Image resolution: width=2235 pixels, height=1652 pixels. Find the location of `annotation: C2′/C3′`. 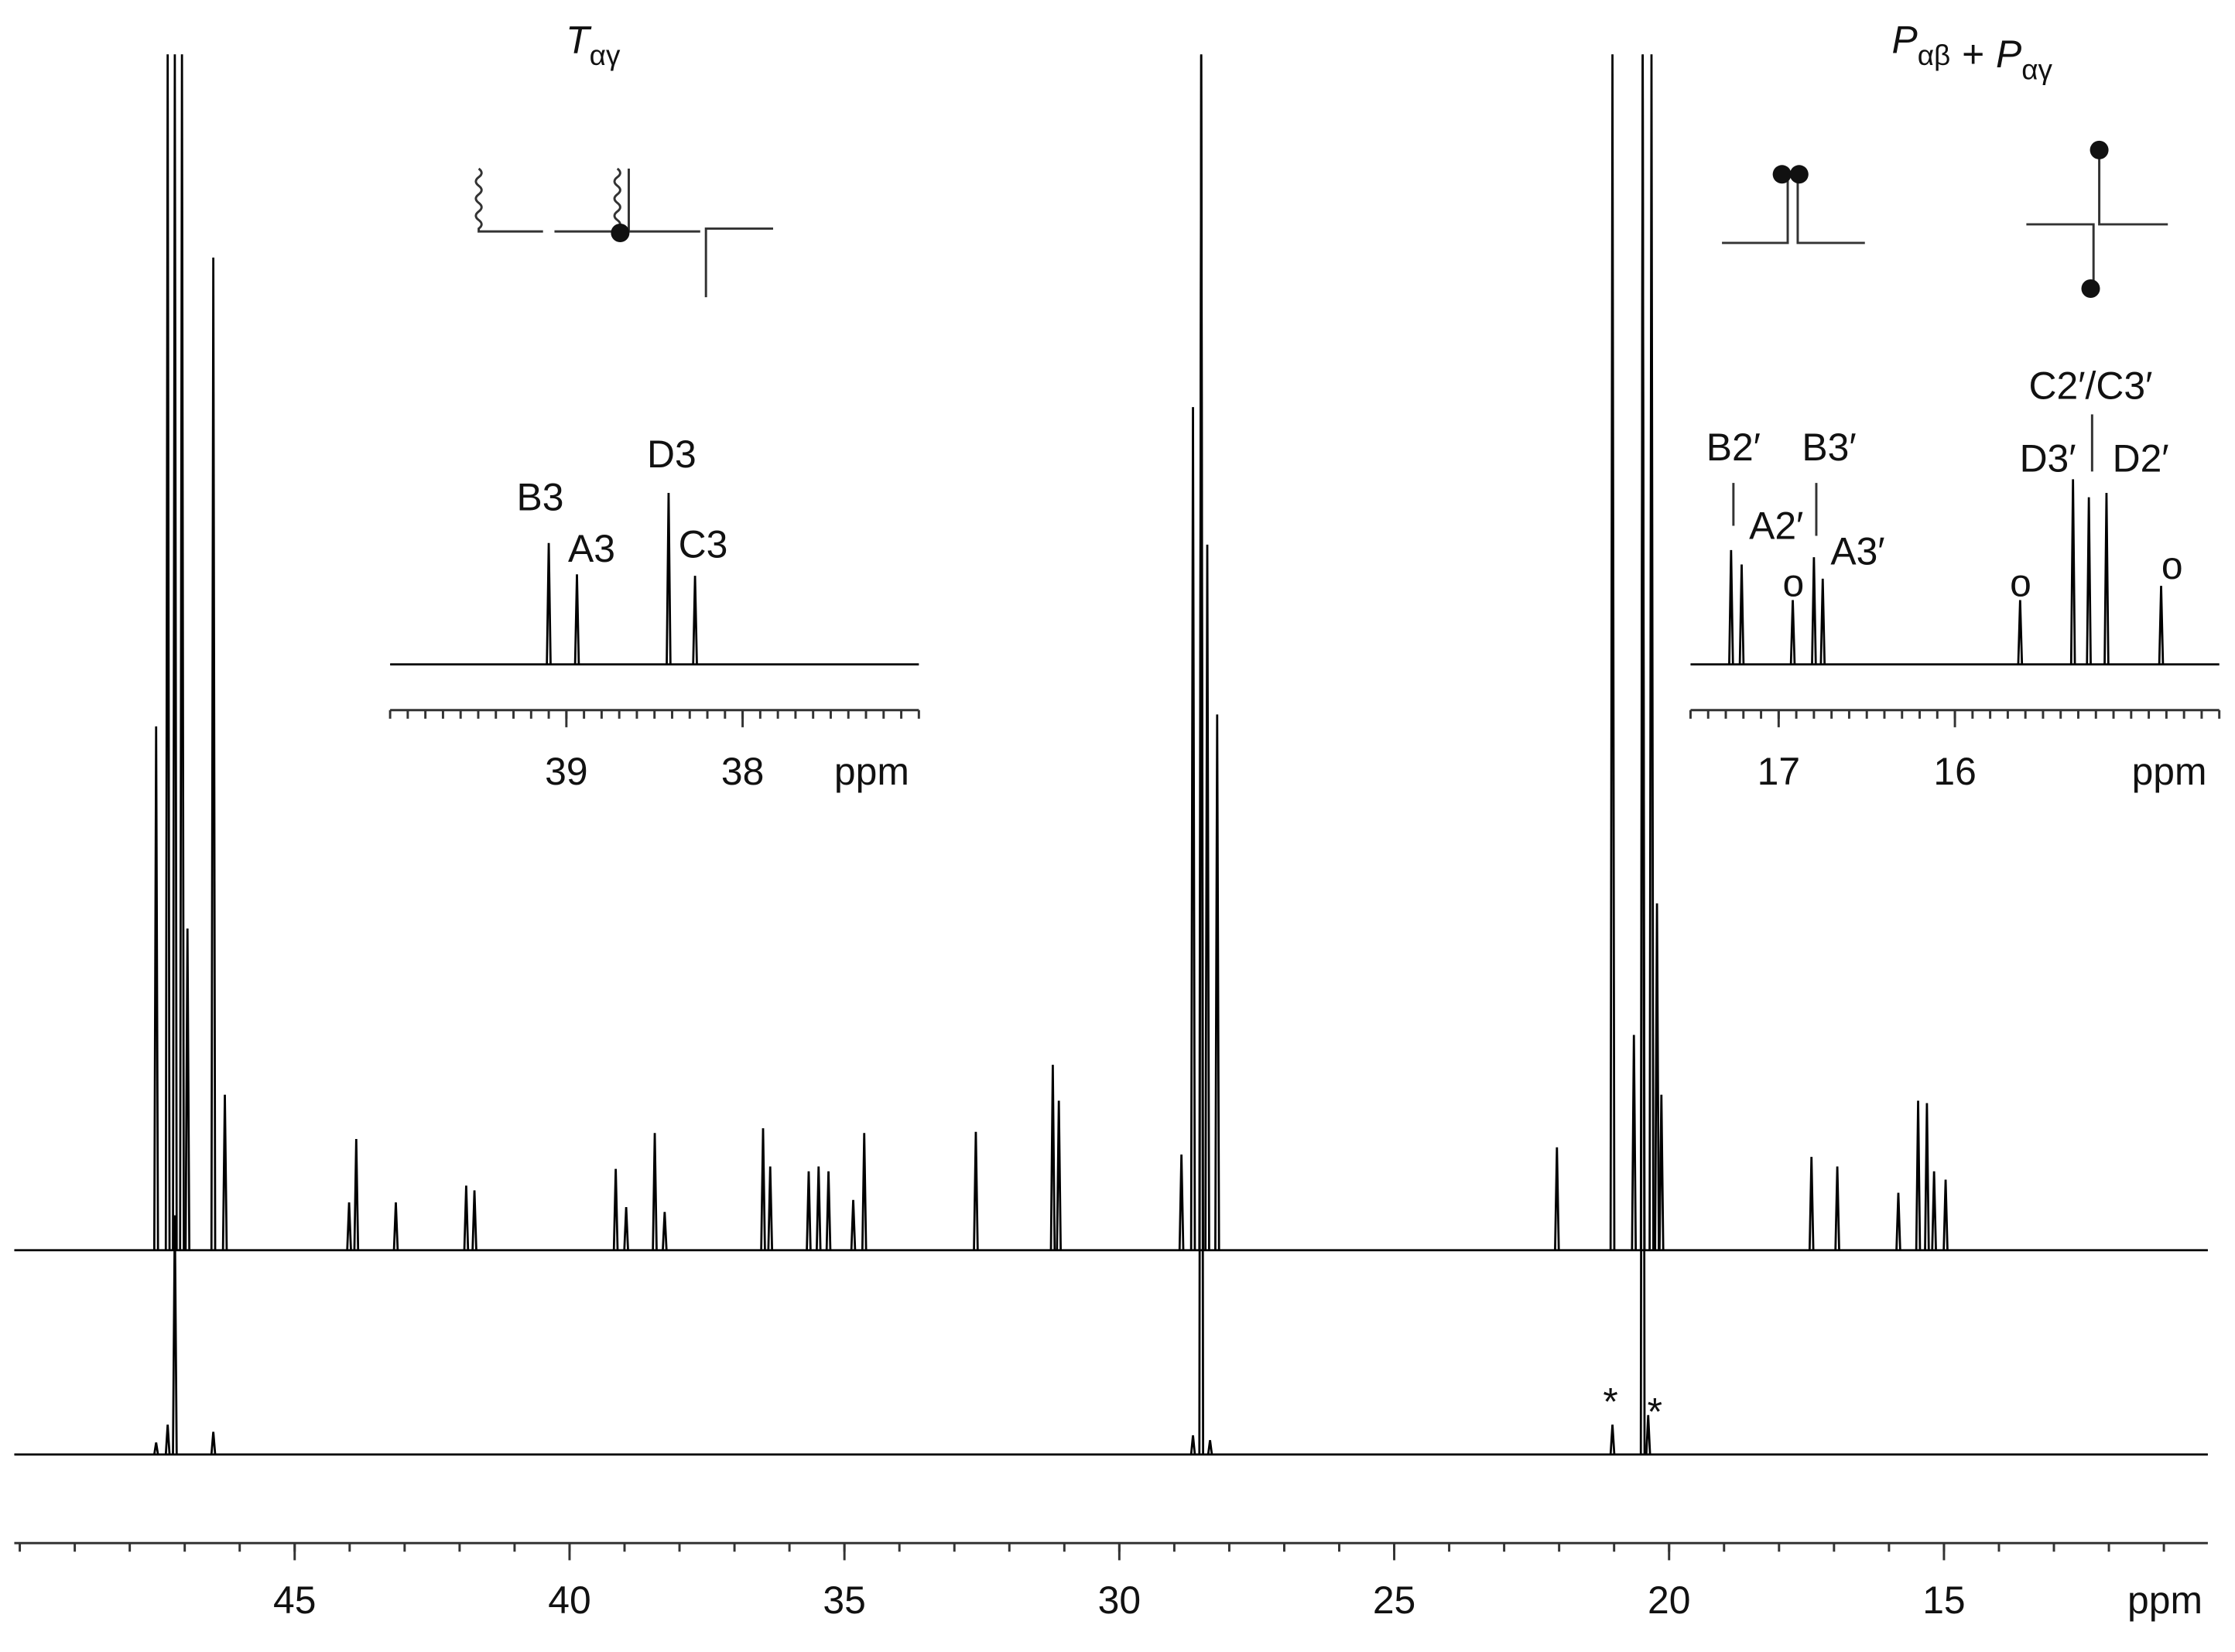

annotation: C2′/C3′ is located at coordinates (2091, 386).